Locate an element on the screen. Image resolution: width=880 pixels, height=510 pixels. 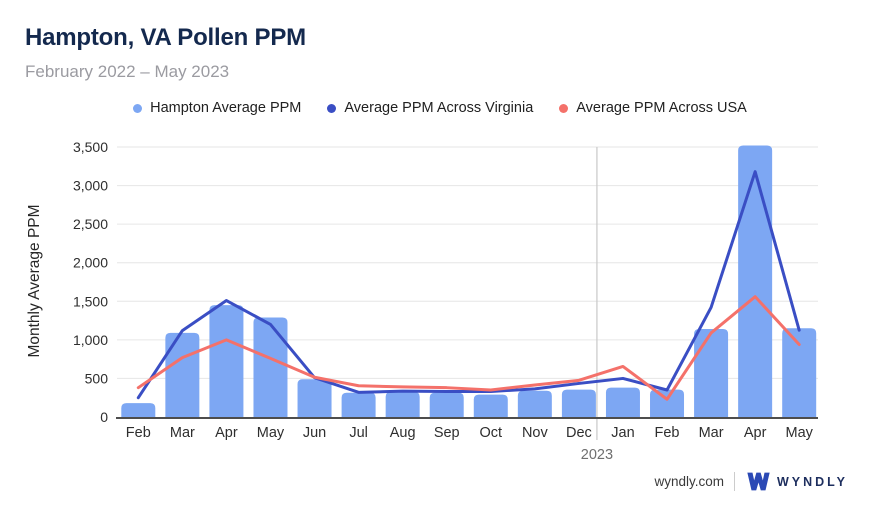
y-tick-label: 1,000 is located at coordinates (90, 340).